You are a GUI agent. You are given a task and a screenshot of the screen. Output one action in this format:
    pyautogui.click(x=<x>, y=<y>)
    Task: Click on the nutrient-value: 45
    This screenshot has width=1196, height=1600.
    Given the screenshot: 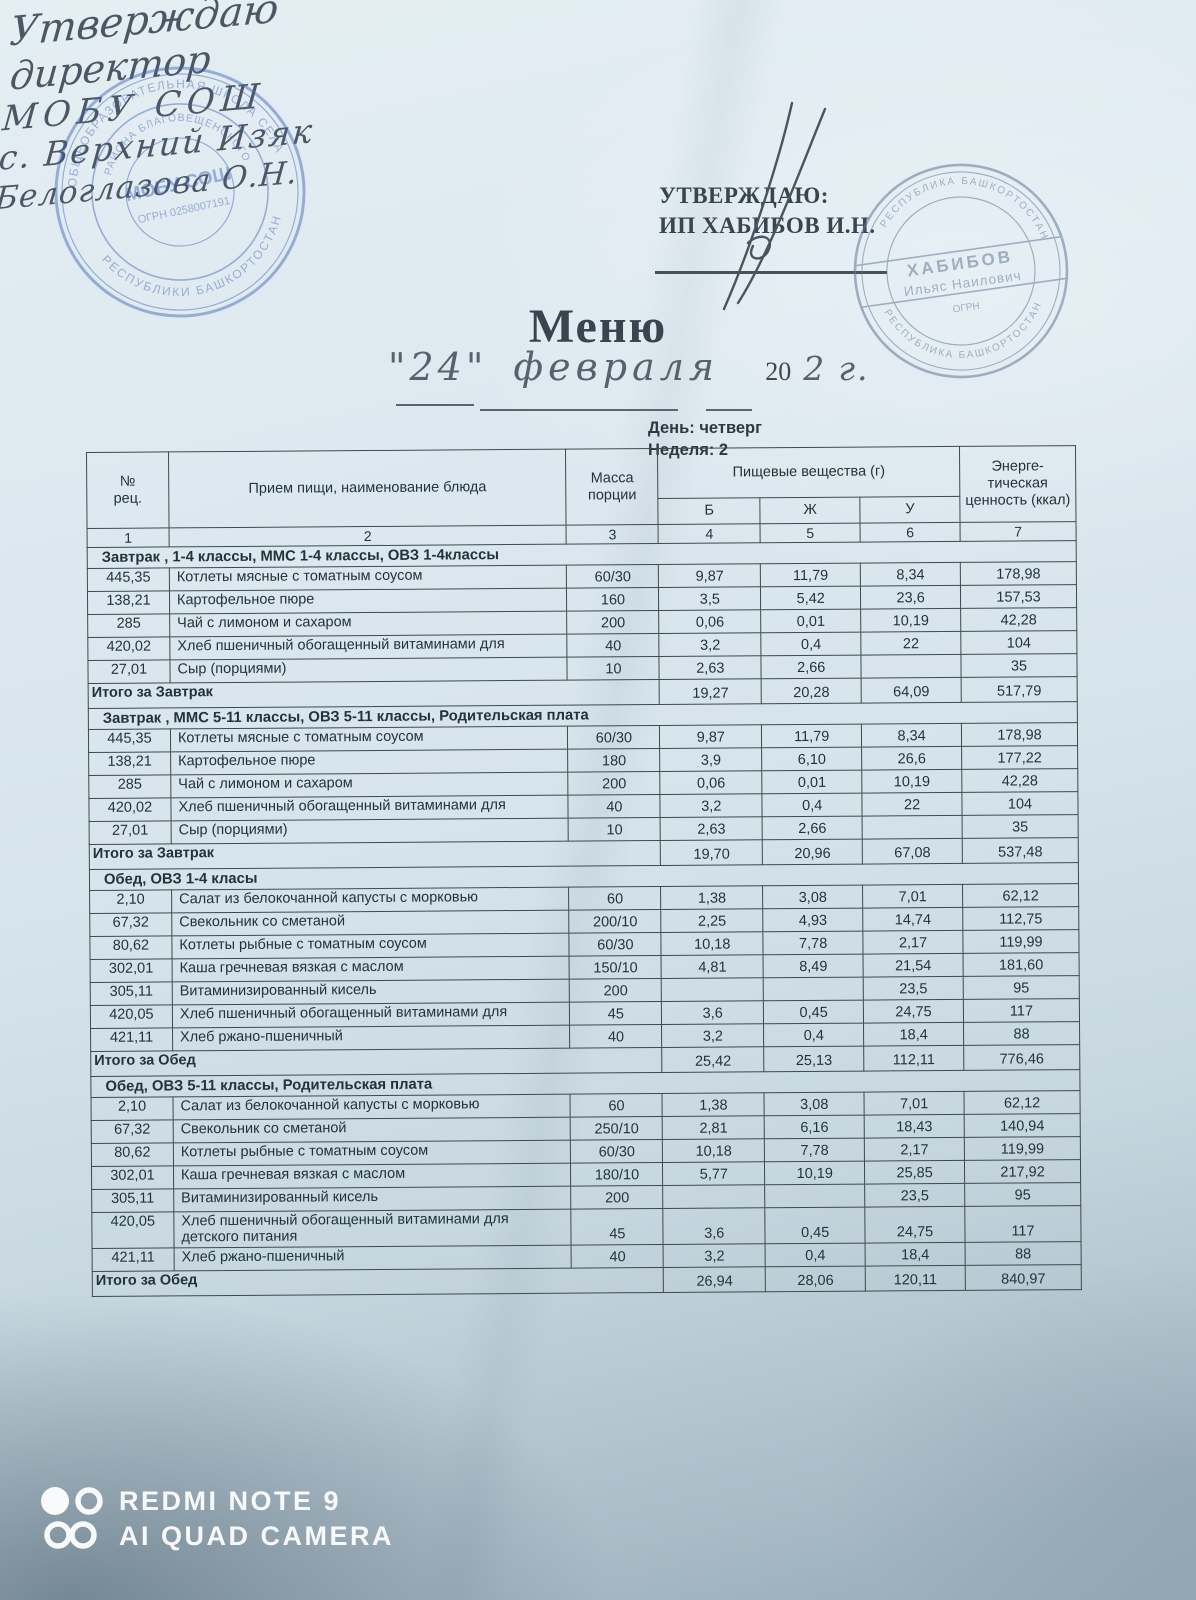 What is the action you would take?
    pyautogui.click(x=615, y=1013)
    